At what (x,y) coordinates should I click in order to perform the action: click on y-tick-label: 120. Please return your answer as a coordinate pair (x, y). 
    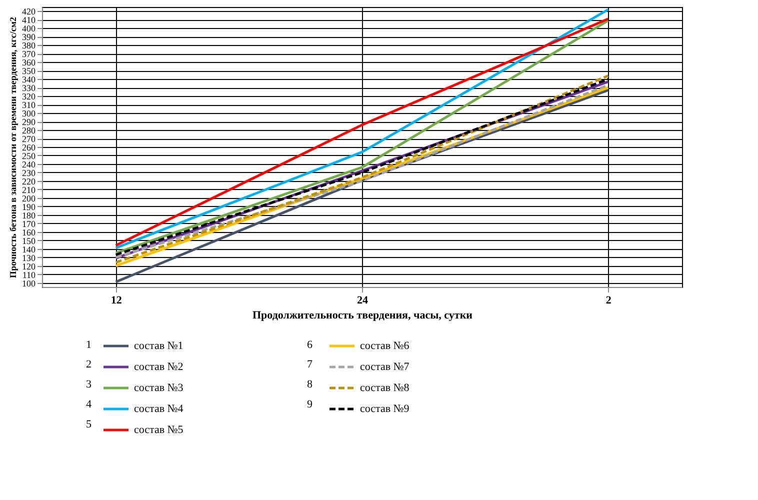
    Looking at the image, I should click on (29, 266).